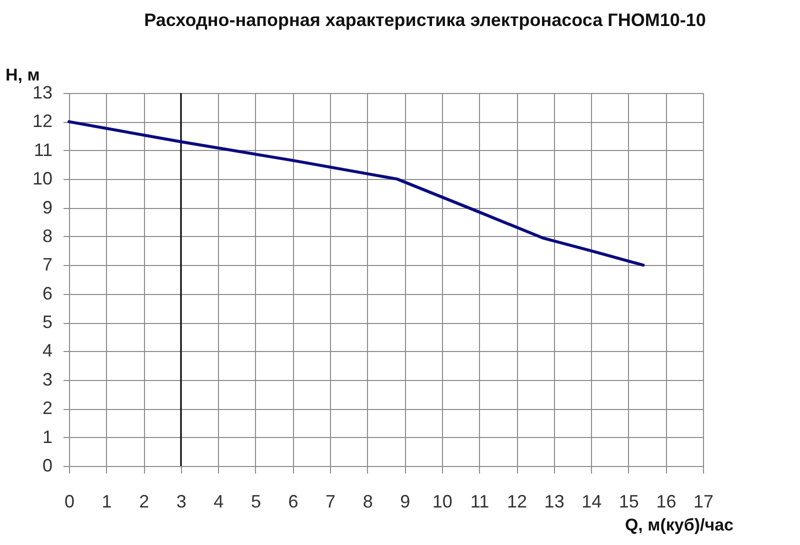 The height and width of the screenshot is (545, 800). I want to click on x-tick-label: 6, so click(293, 502).